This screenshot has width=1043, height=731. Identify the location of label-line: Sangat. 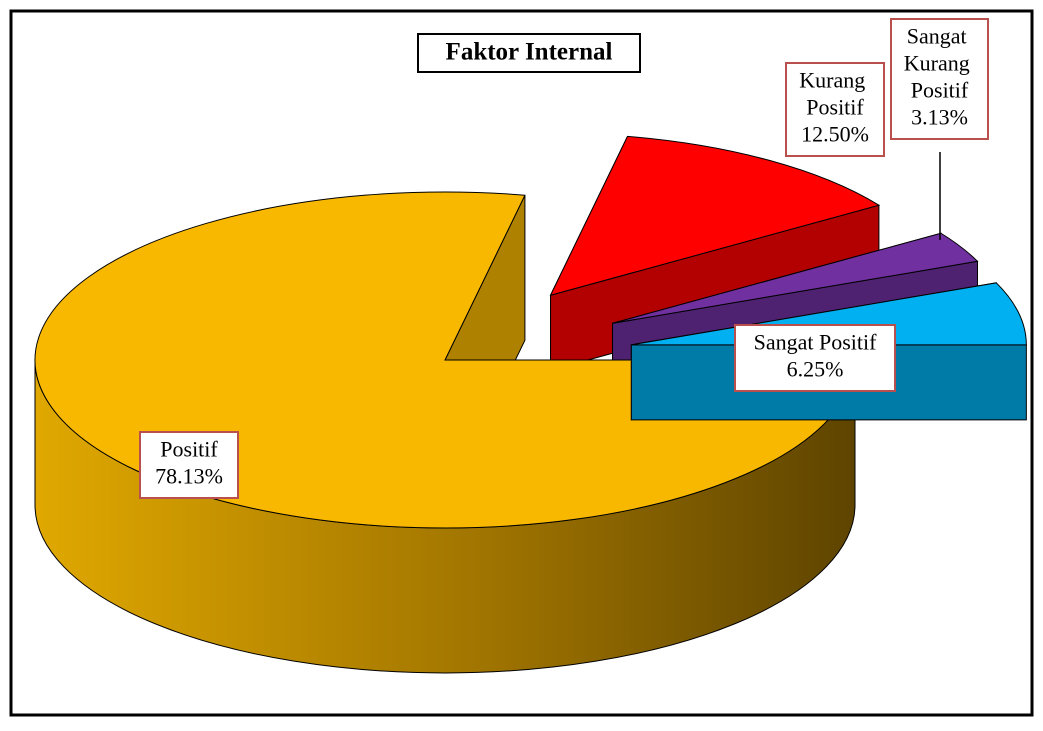
(939, 36).